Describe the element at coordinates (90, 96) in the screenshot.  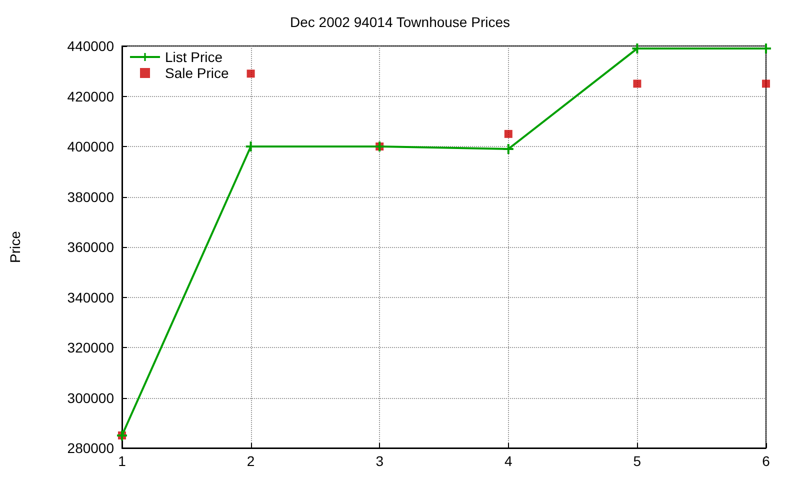
I see `y-tick-label: 420000` at that location.